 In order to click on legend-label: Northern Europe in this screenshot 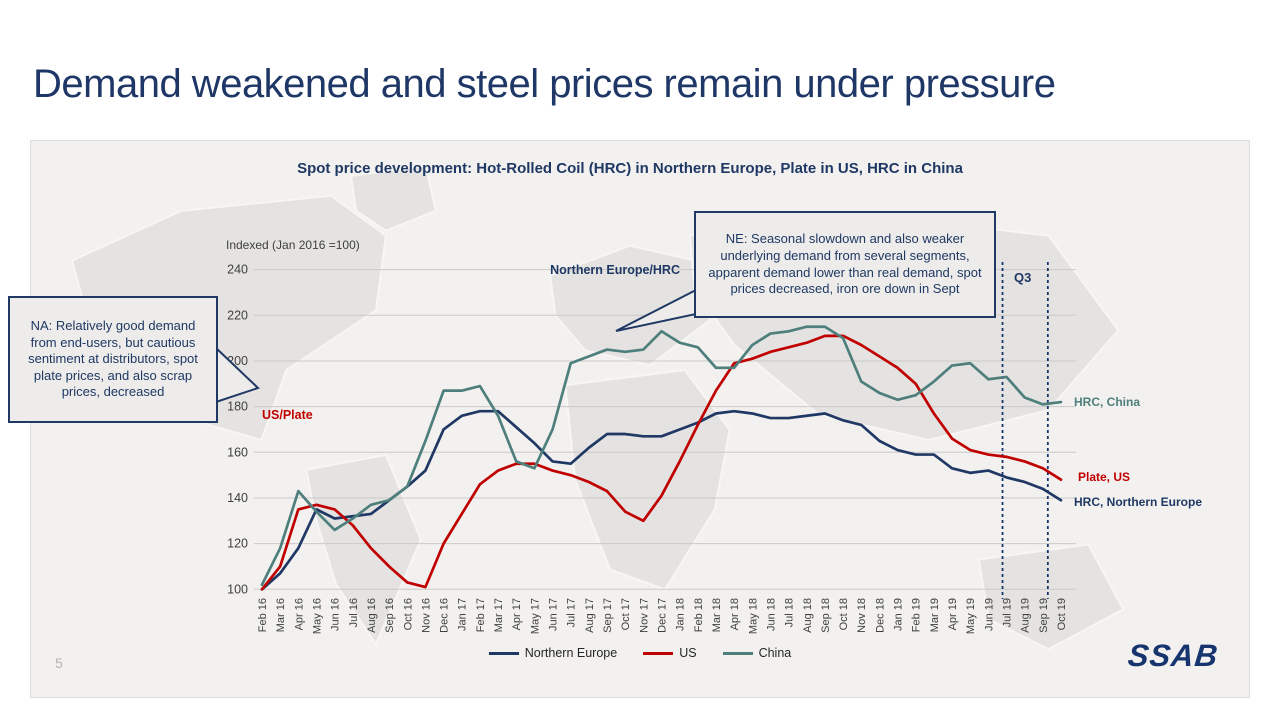, I will do `click(571, 653)`.